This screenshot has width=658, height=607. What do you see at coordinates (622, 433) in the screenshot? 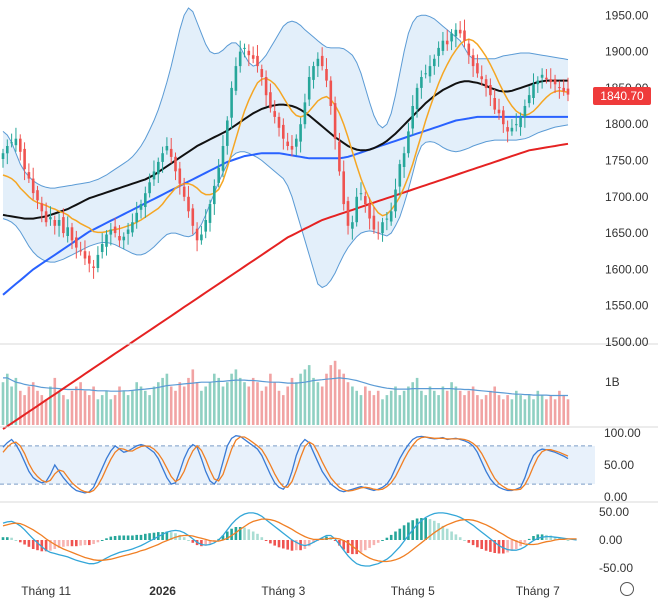
I see `stochastic-tick-label: 100.00` at bounding box center [622, 433].